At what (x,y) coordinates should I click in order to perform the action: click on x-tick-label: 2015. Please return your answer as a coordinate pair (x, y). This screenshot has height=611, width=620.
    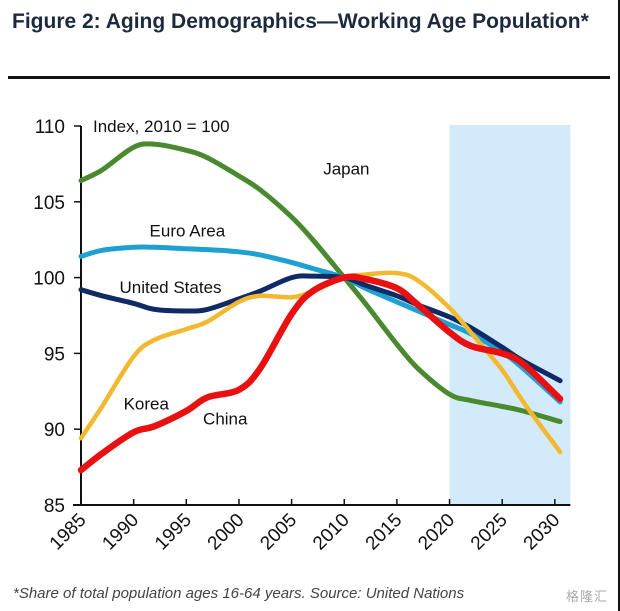
    Looking at the image, I should click on (384, 532).